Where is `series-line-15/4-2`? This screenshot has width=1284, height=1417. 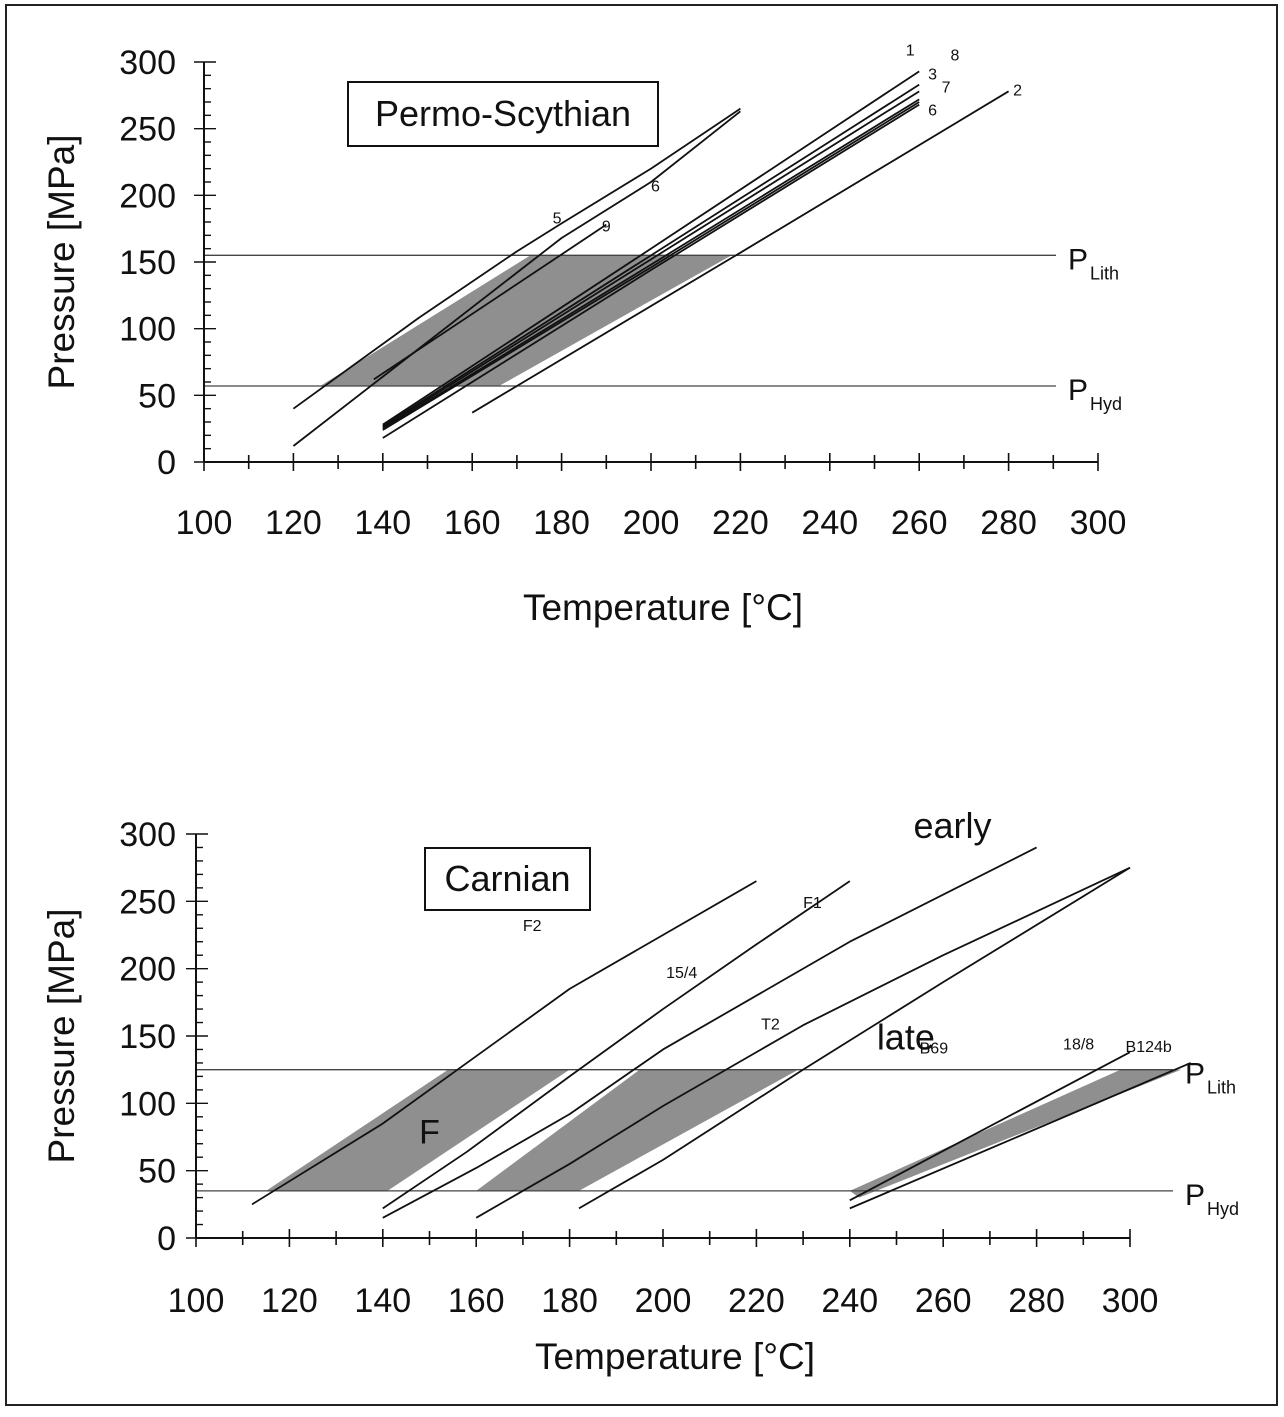 series-line-15/4-2 is located at coordinates (710, 1032).